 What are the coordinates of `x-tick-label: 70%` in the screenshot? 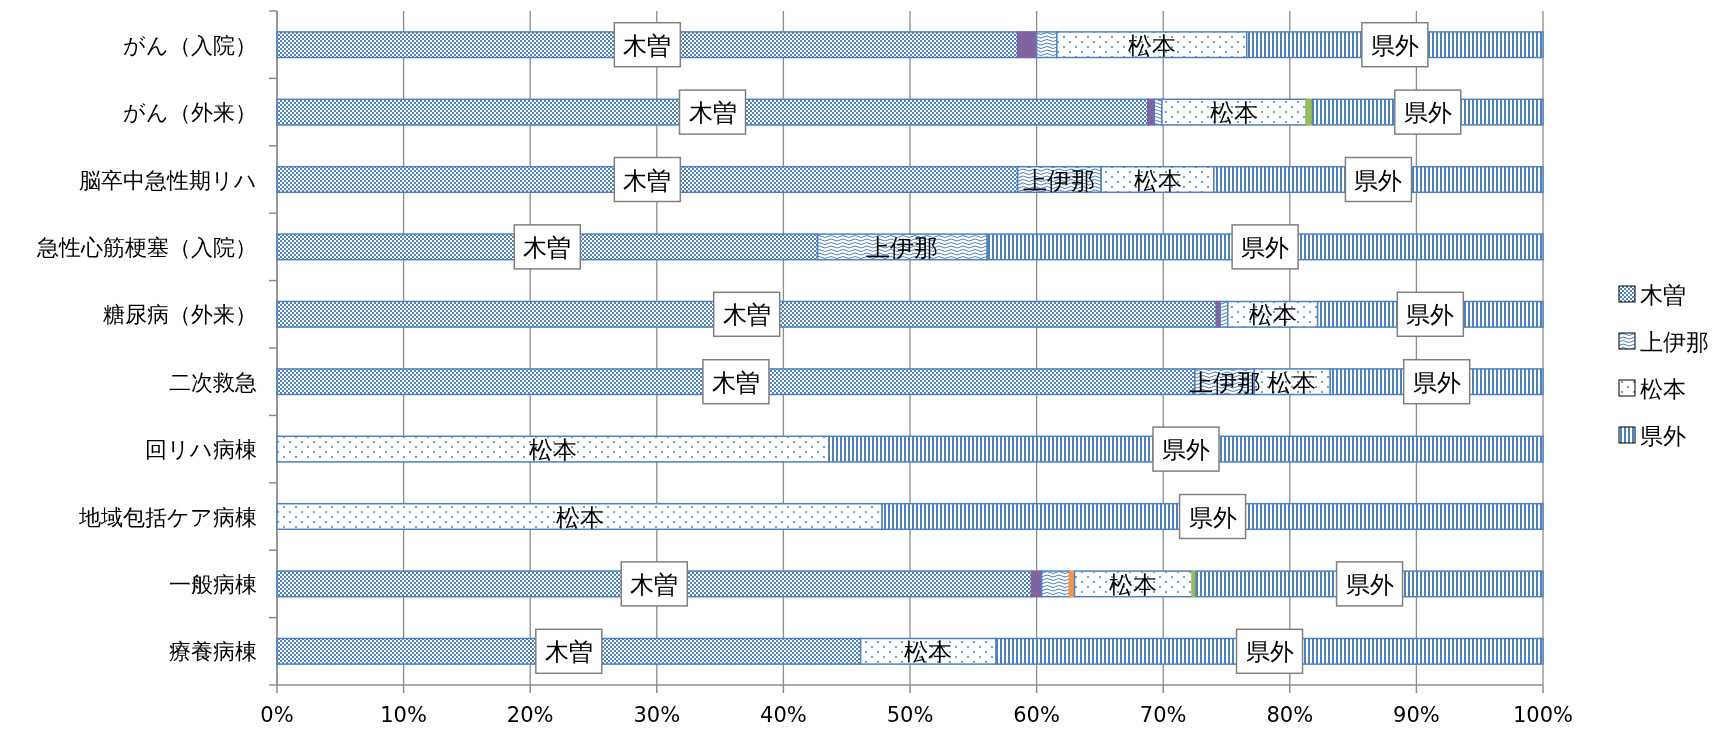 It's located at (1163, 715).